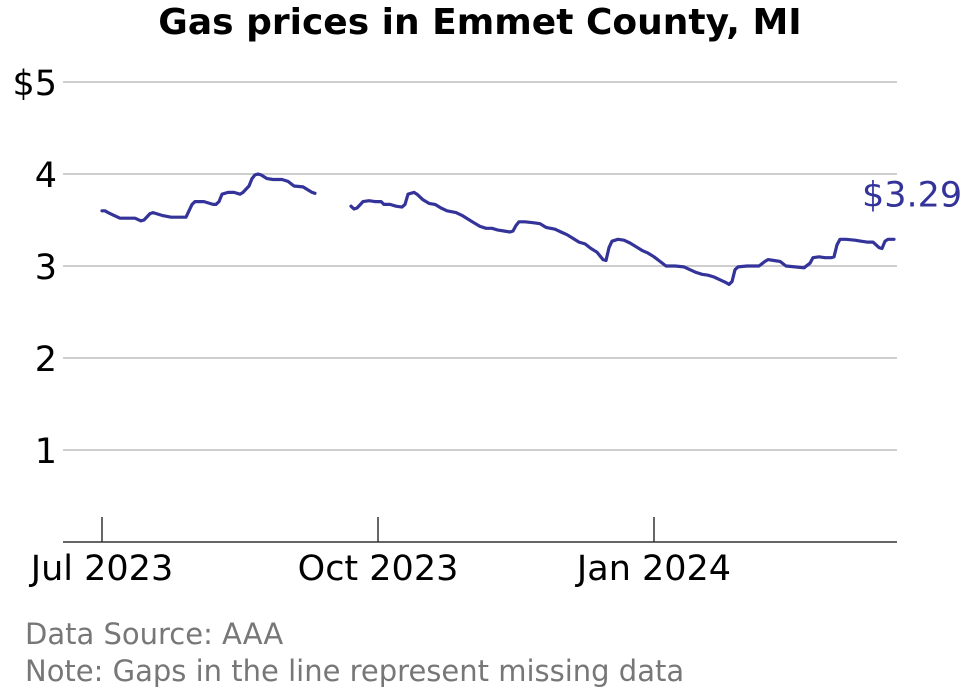  What do you see at coordinates (46, 360) in the screenshot?
I see `y-tick-label-2: 2` at bounding box center [46, 360].